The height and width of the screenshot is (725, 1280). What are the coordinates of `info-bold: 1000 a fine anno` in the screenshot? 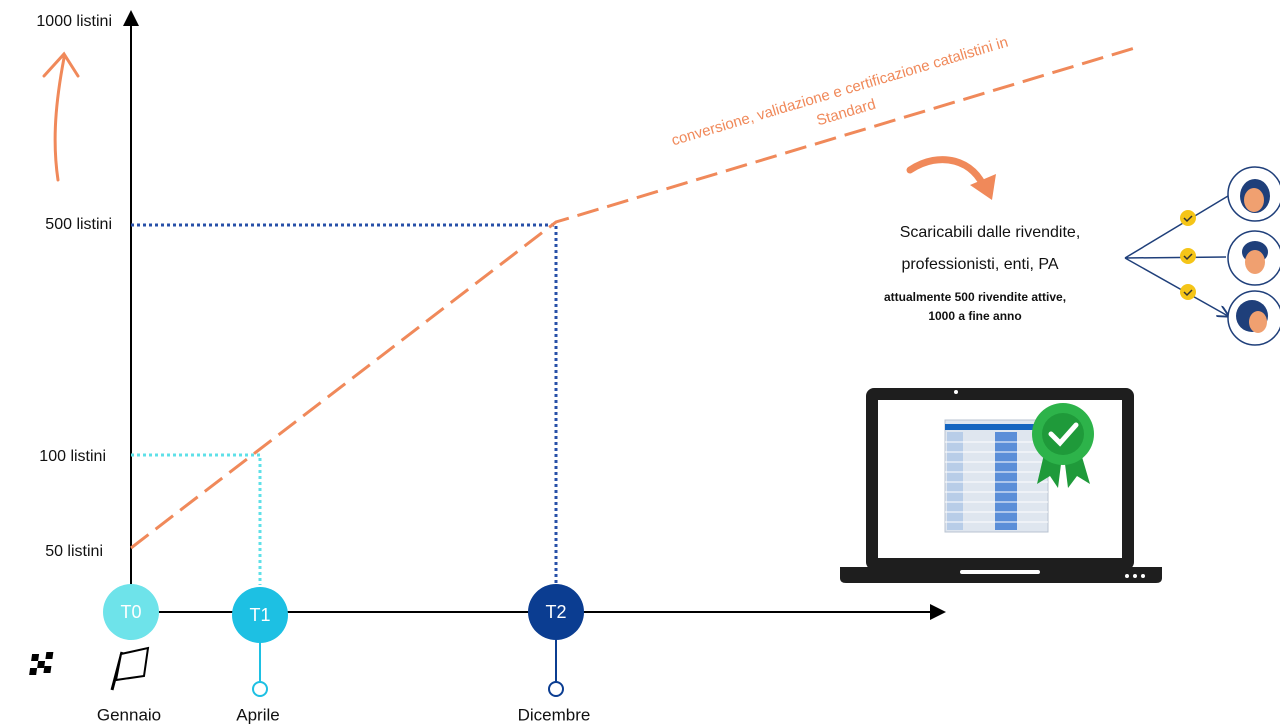 It's located at (974, 316).